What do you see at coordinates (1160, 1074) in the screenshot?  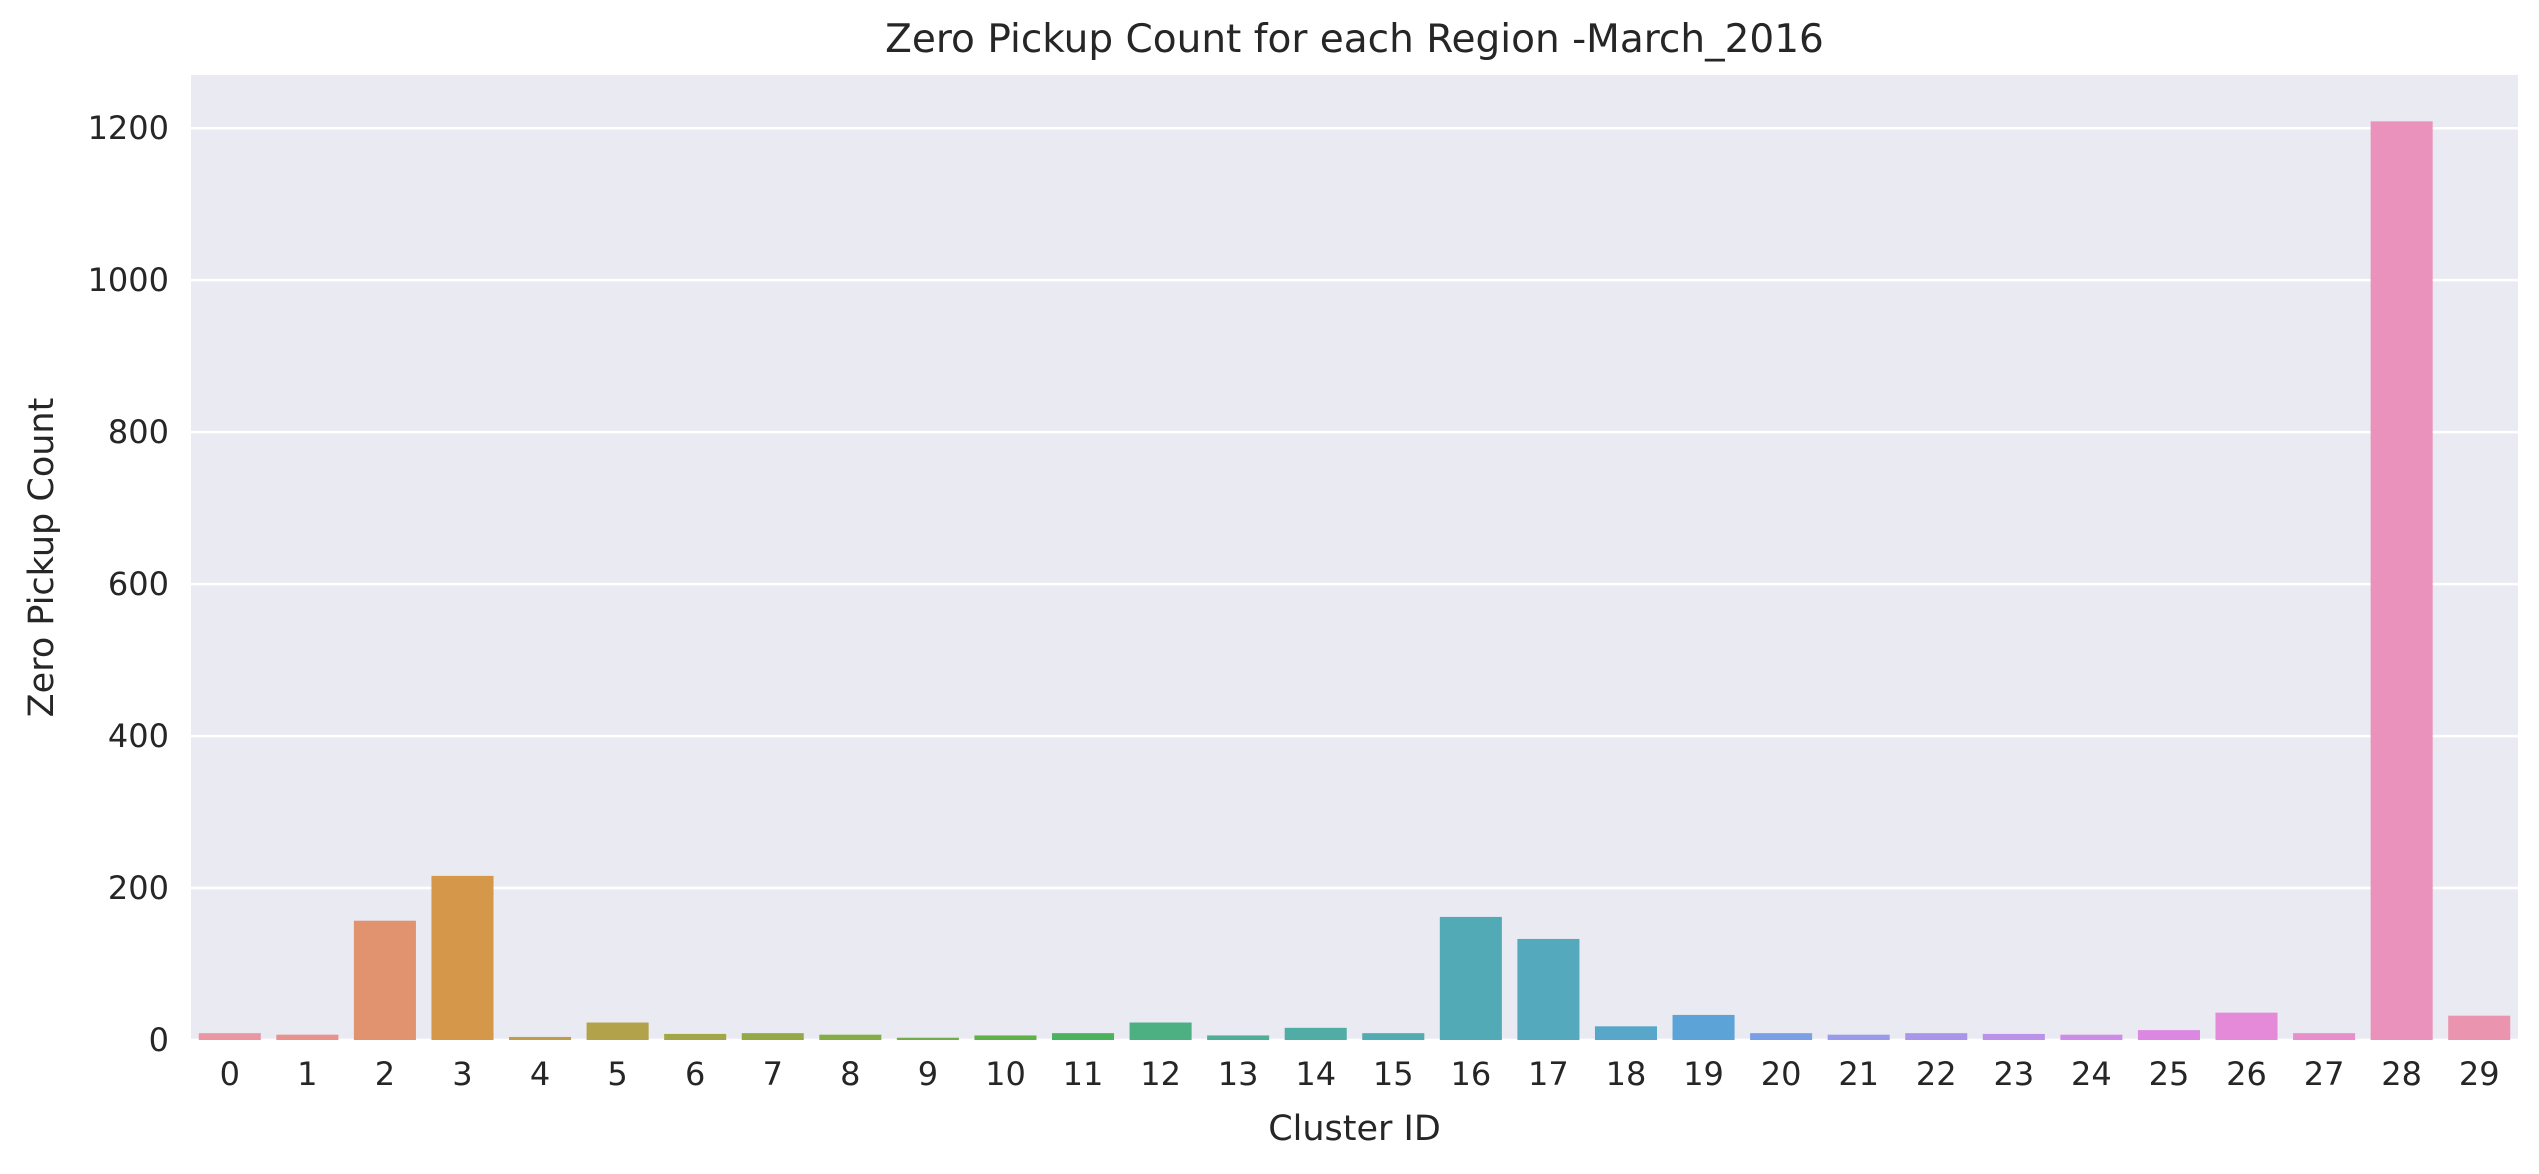 I see `x-tick-label: 12` at bounding box center [1160, 1074].